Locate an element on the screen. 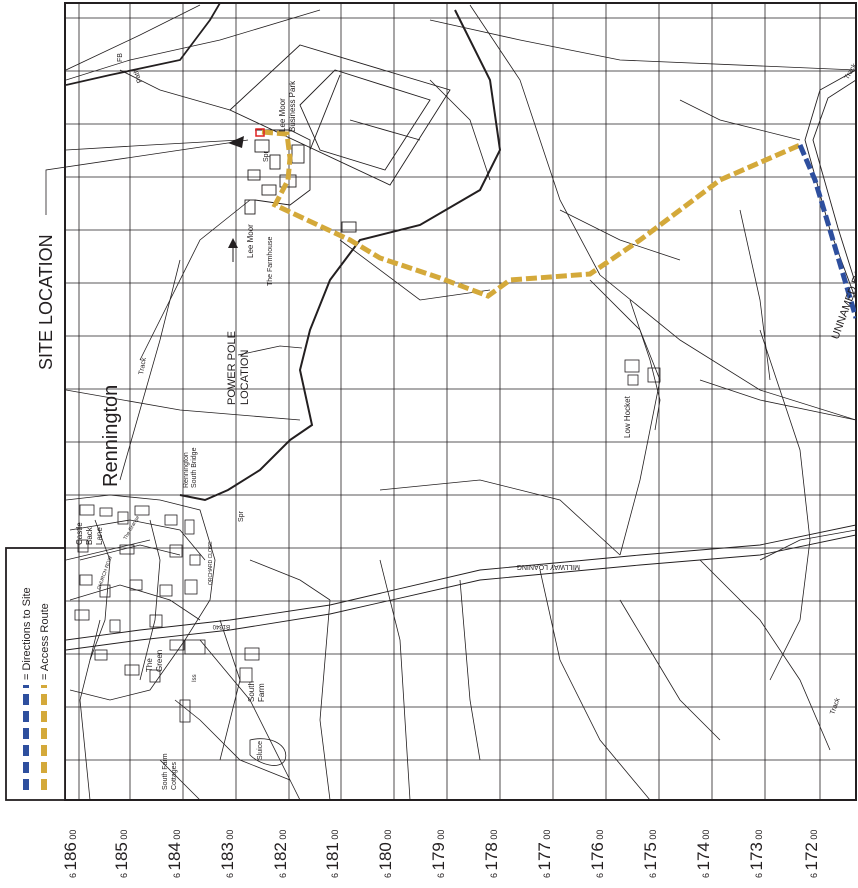 The width and height of the screenshot is (858, 888). place-lee-moor: Lee Moor is located at coordinates (250, 241).